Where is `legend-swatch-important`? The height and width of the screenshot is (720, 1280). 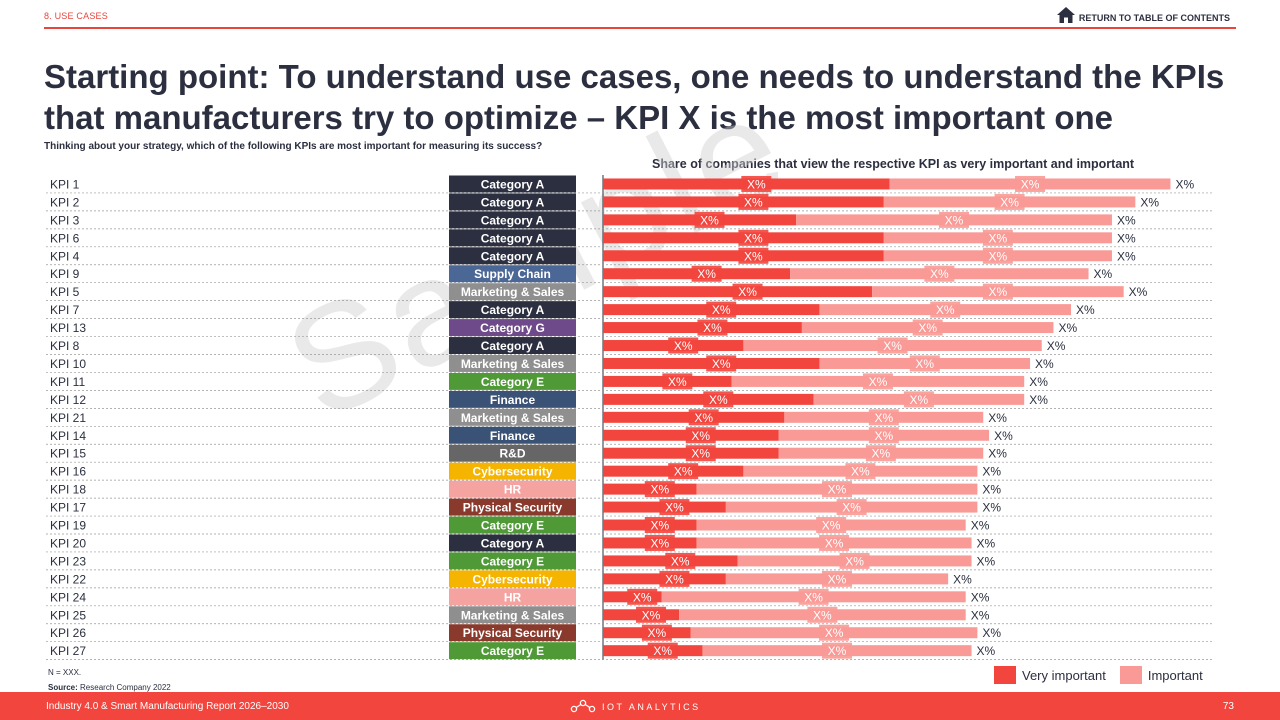 legend-swatch-important is located at coordinates (1130, 675).